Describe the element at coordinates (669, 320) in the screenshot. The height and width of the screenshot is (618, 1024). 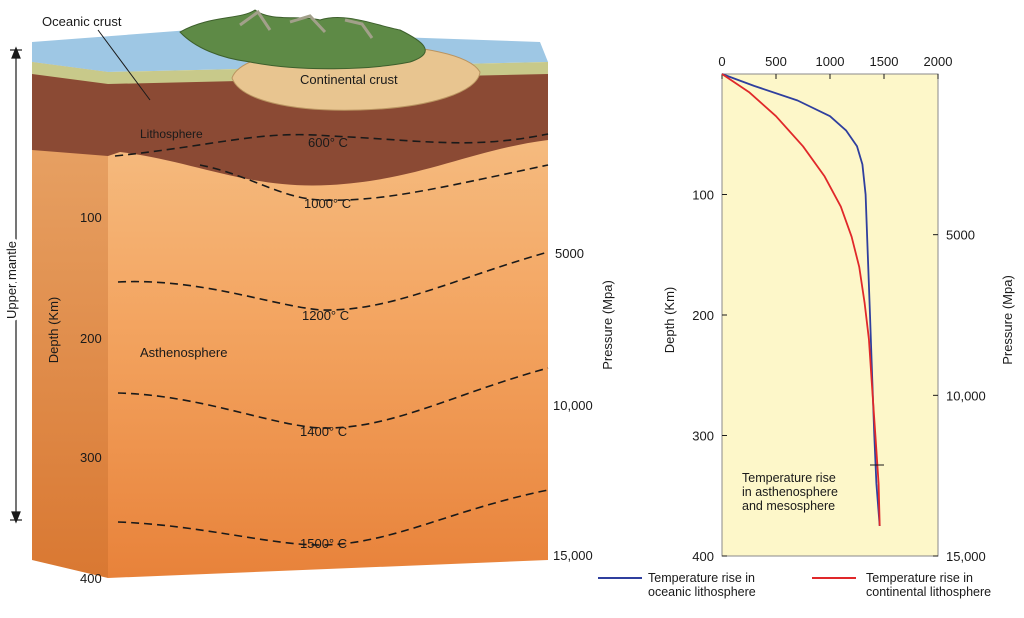
I see `chart-y-axis-label: Depth (Km)` at that location.